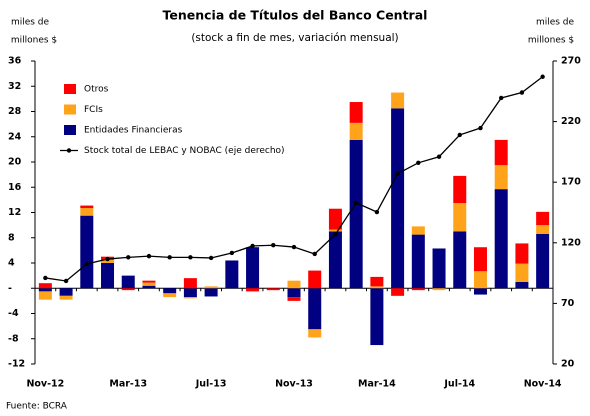  Describe the element at coordinates (571, 242) in the screenshot. I see `y2-tick-label: 120` at that location.